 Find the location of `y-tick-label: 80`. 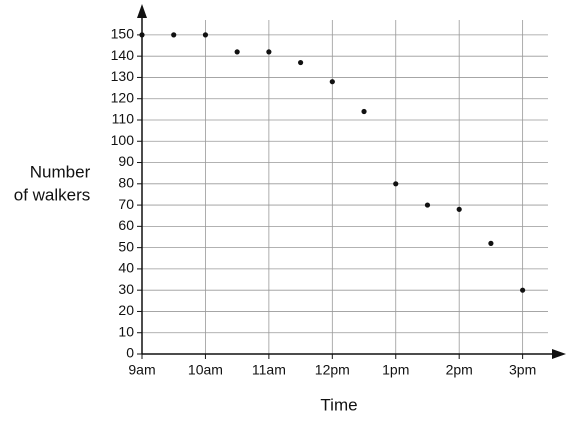

y-tick-label: 80 is located at coordinates (126, 183).